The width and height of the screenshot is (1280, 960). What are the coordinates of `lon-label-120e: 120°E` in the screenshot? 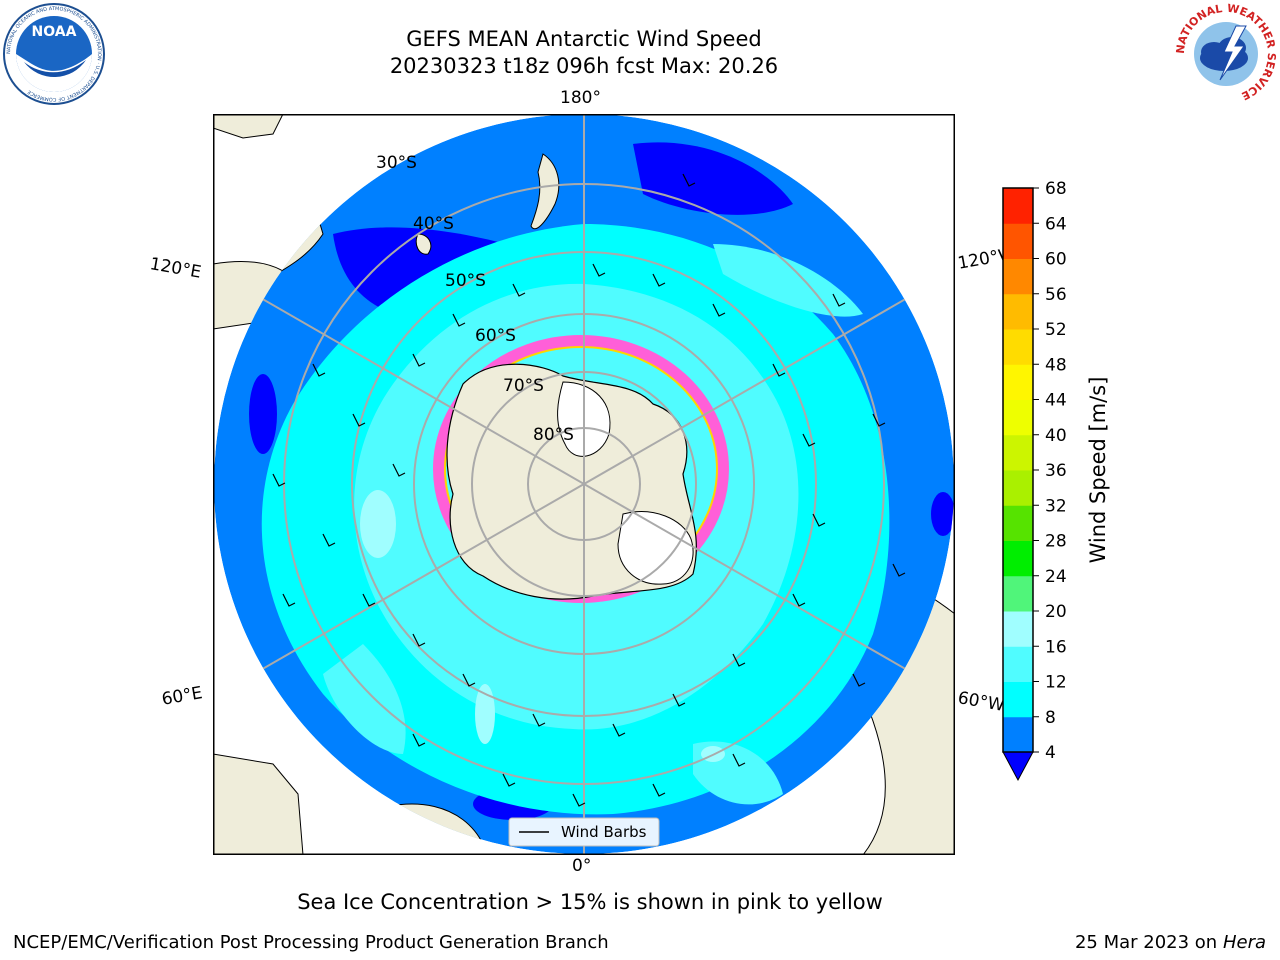 It's located at (175, 268).